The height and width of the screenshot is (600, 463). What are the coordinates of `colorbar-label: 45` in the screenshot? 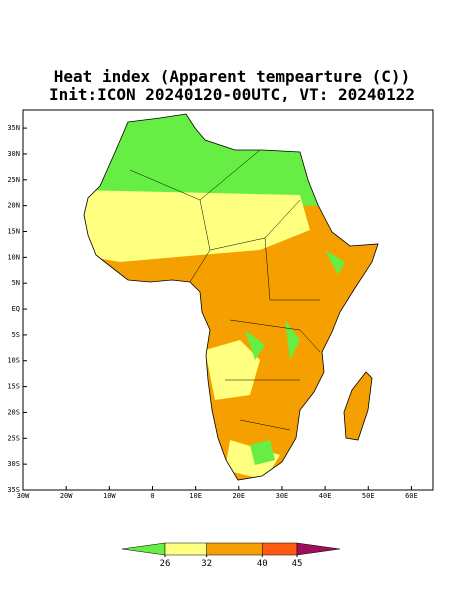 It's located at (297, 564).